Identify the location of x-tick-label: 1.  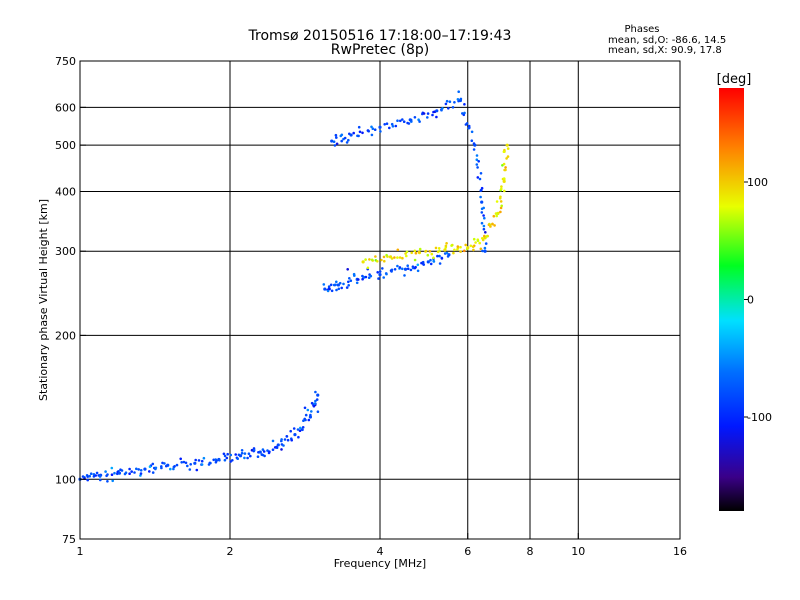
(80, 551).